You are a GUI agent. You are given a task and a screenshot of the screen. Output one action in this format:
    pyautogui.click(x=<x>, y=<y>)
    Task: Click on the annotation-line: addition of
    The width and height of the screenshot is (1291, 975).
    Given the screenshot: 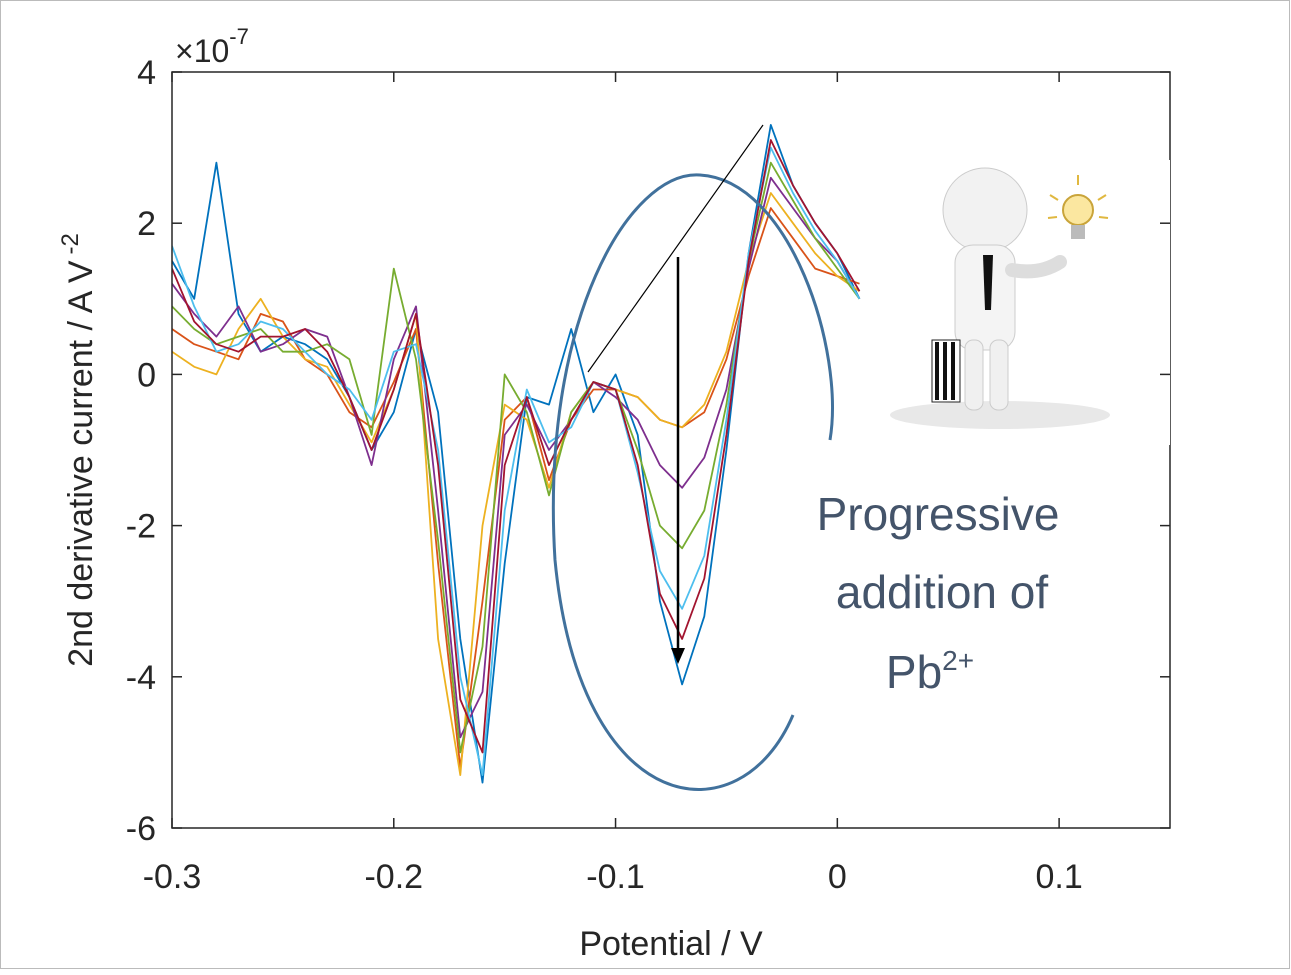 What is the action you would take?
    pyautogui.click(x=942, y=592)
    